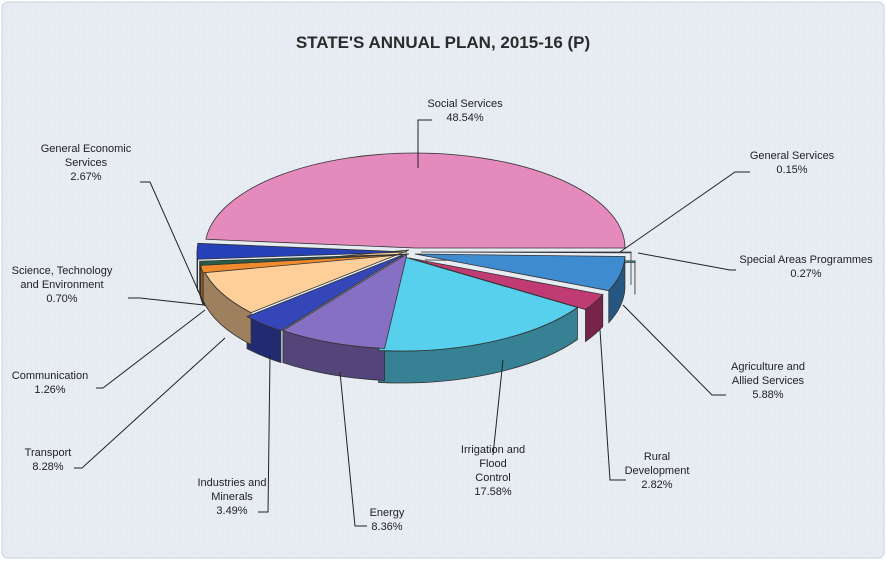 This screenshot has width=886, height=565. What do you see at coordinates (465, 118) in the screenshot?
I see `slice-value-11: 48.54%` at bounding box center [465, 118].